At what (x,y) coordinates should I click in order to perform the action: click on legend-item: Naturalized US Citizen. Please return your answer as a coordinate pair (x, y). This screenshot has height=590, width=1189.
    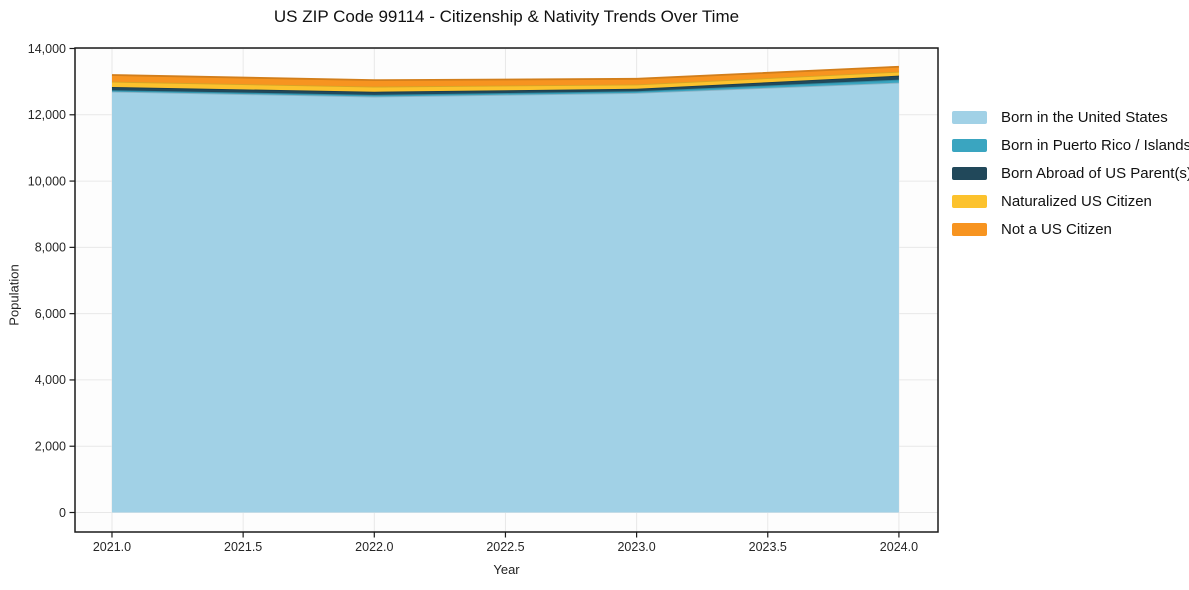
    Looking at the image, I should click on (1070, 201).